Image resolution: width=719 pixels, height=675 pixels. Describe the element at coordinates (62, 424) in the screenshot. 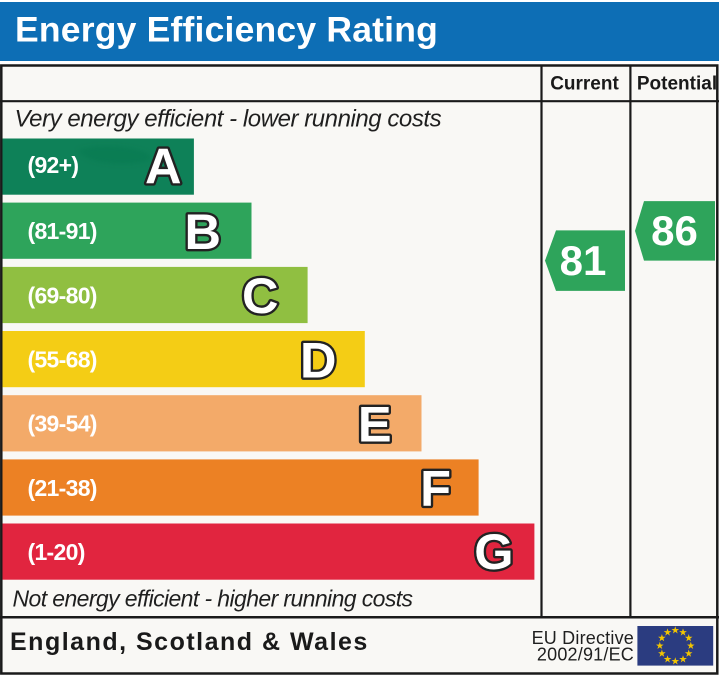

I see `svg-text: (39-54)` at that location.